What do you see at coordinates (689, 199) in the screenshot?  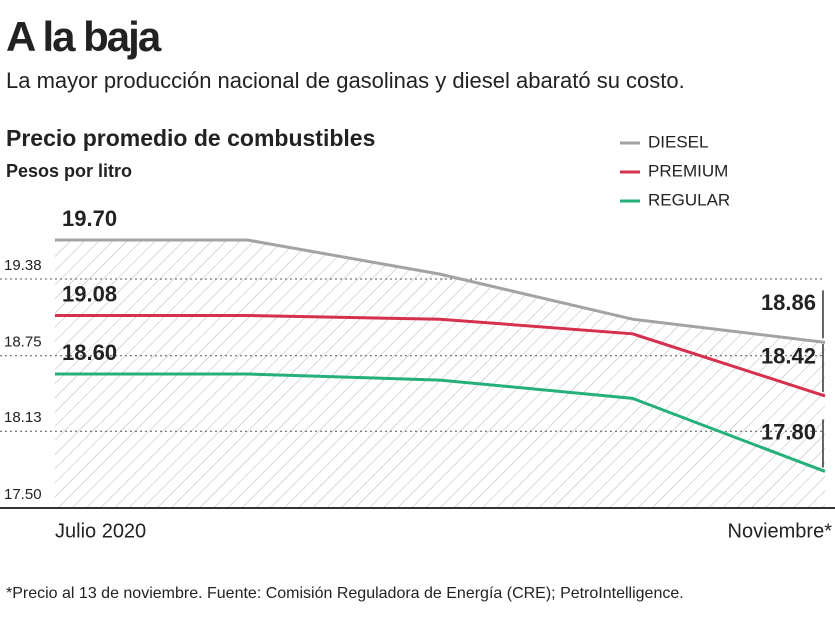 I see `legend-label: REGULAR` at bounding box center [689, 199].